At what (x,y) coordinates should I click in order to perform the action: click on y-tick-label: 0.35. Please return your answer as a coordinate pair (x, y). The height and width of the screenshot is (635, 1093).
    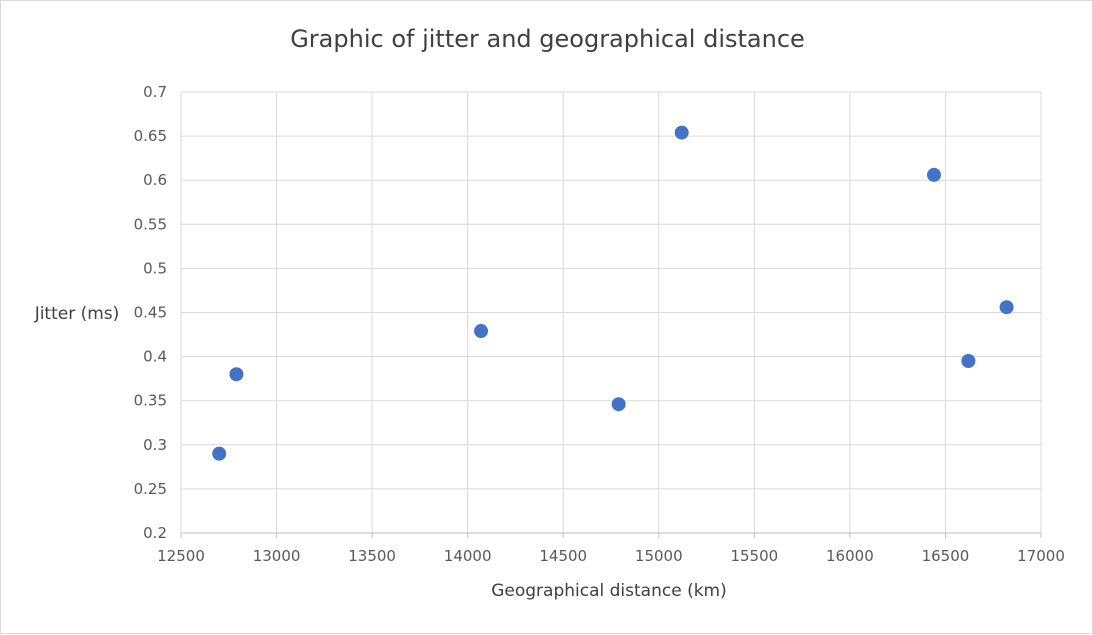
    Looking at the image, I should click on (150, 401).